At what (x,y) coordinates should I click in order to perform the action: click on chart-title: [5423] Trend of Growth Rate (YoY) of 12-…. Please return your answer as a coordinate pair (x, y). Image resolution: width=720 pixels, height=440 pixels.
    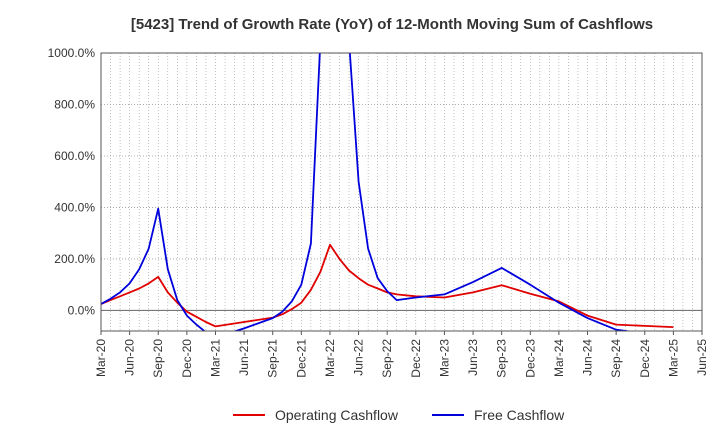
    Looking at the image, I should click on (392, 24).